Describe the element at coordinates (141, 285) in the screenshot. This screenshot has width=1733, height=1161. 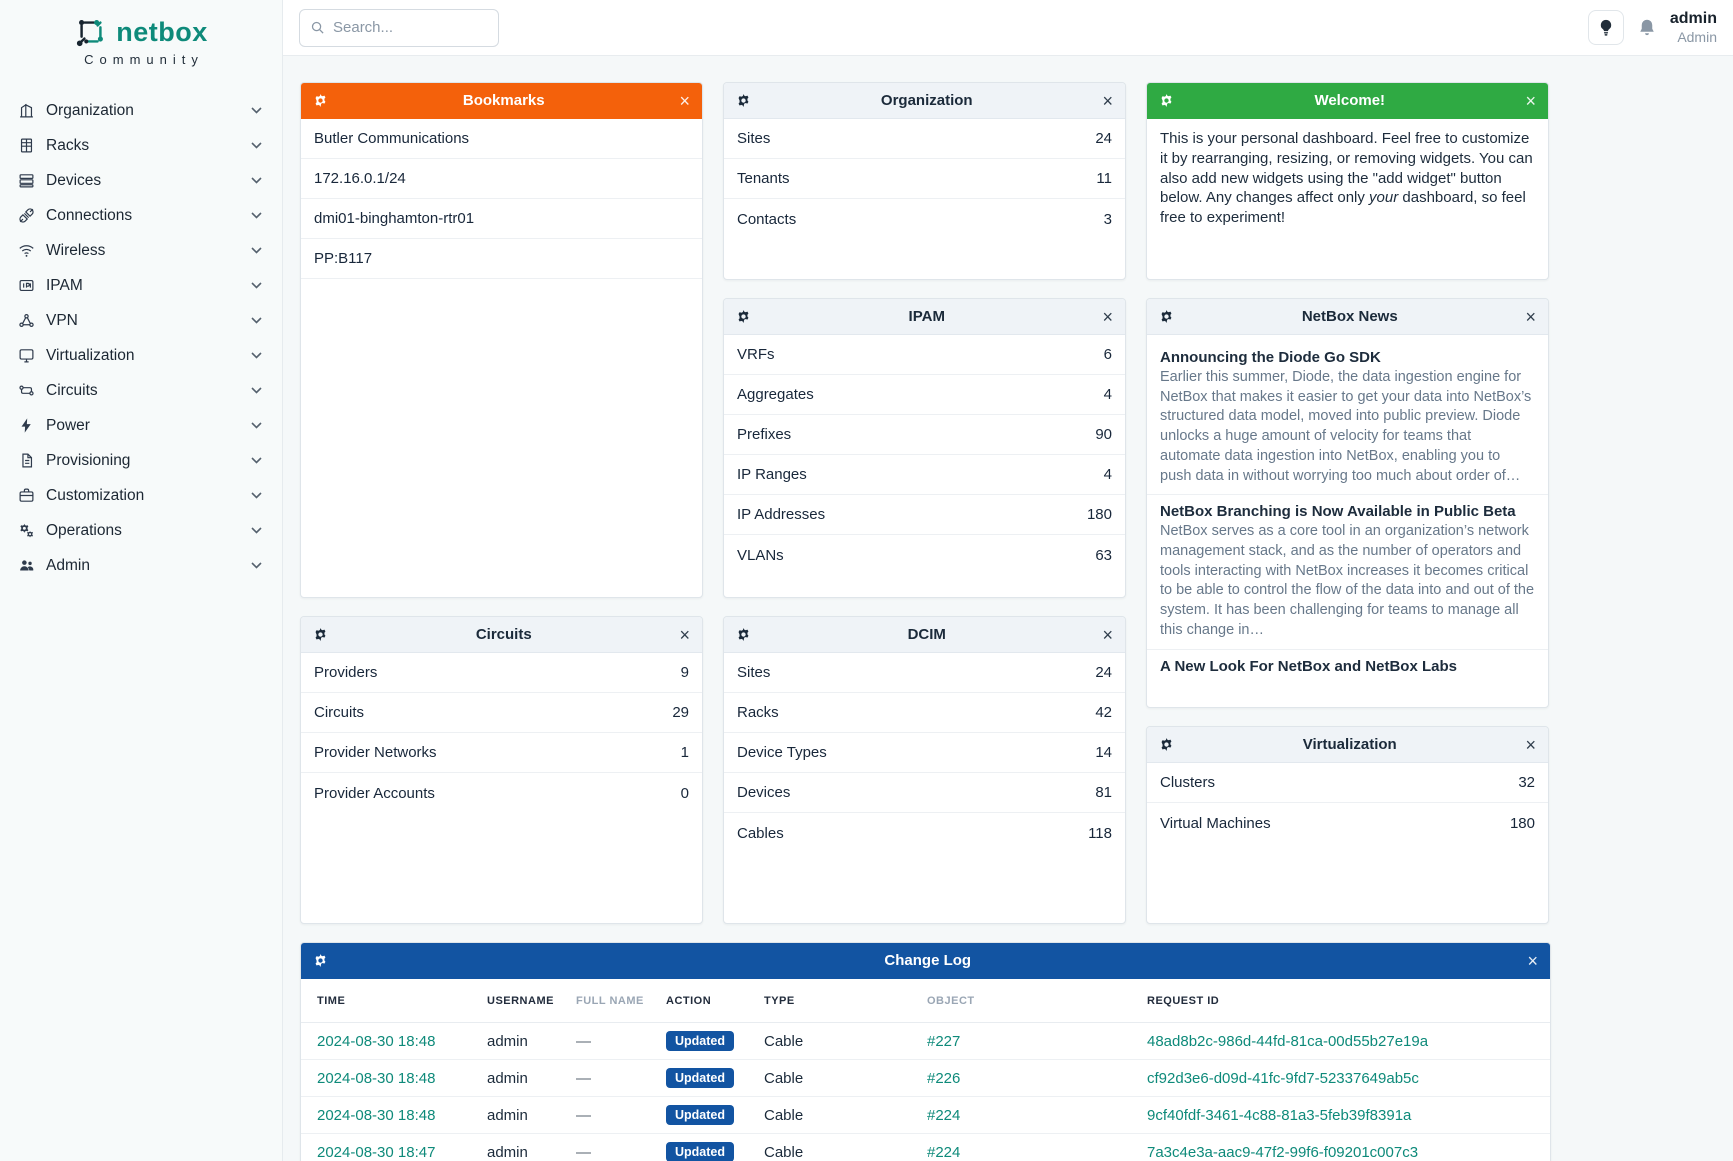
I see `sidebar-item-ipam: IPAM` at that location.